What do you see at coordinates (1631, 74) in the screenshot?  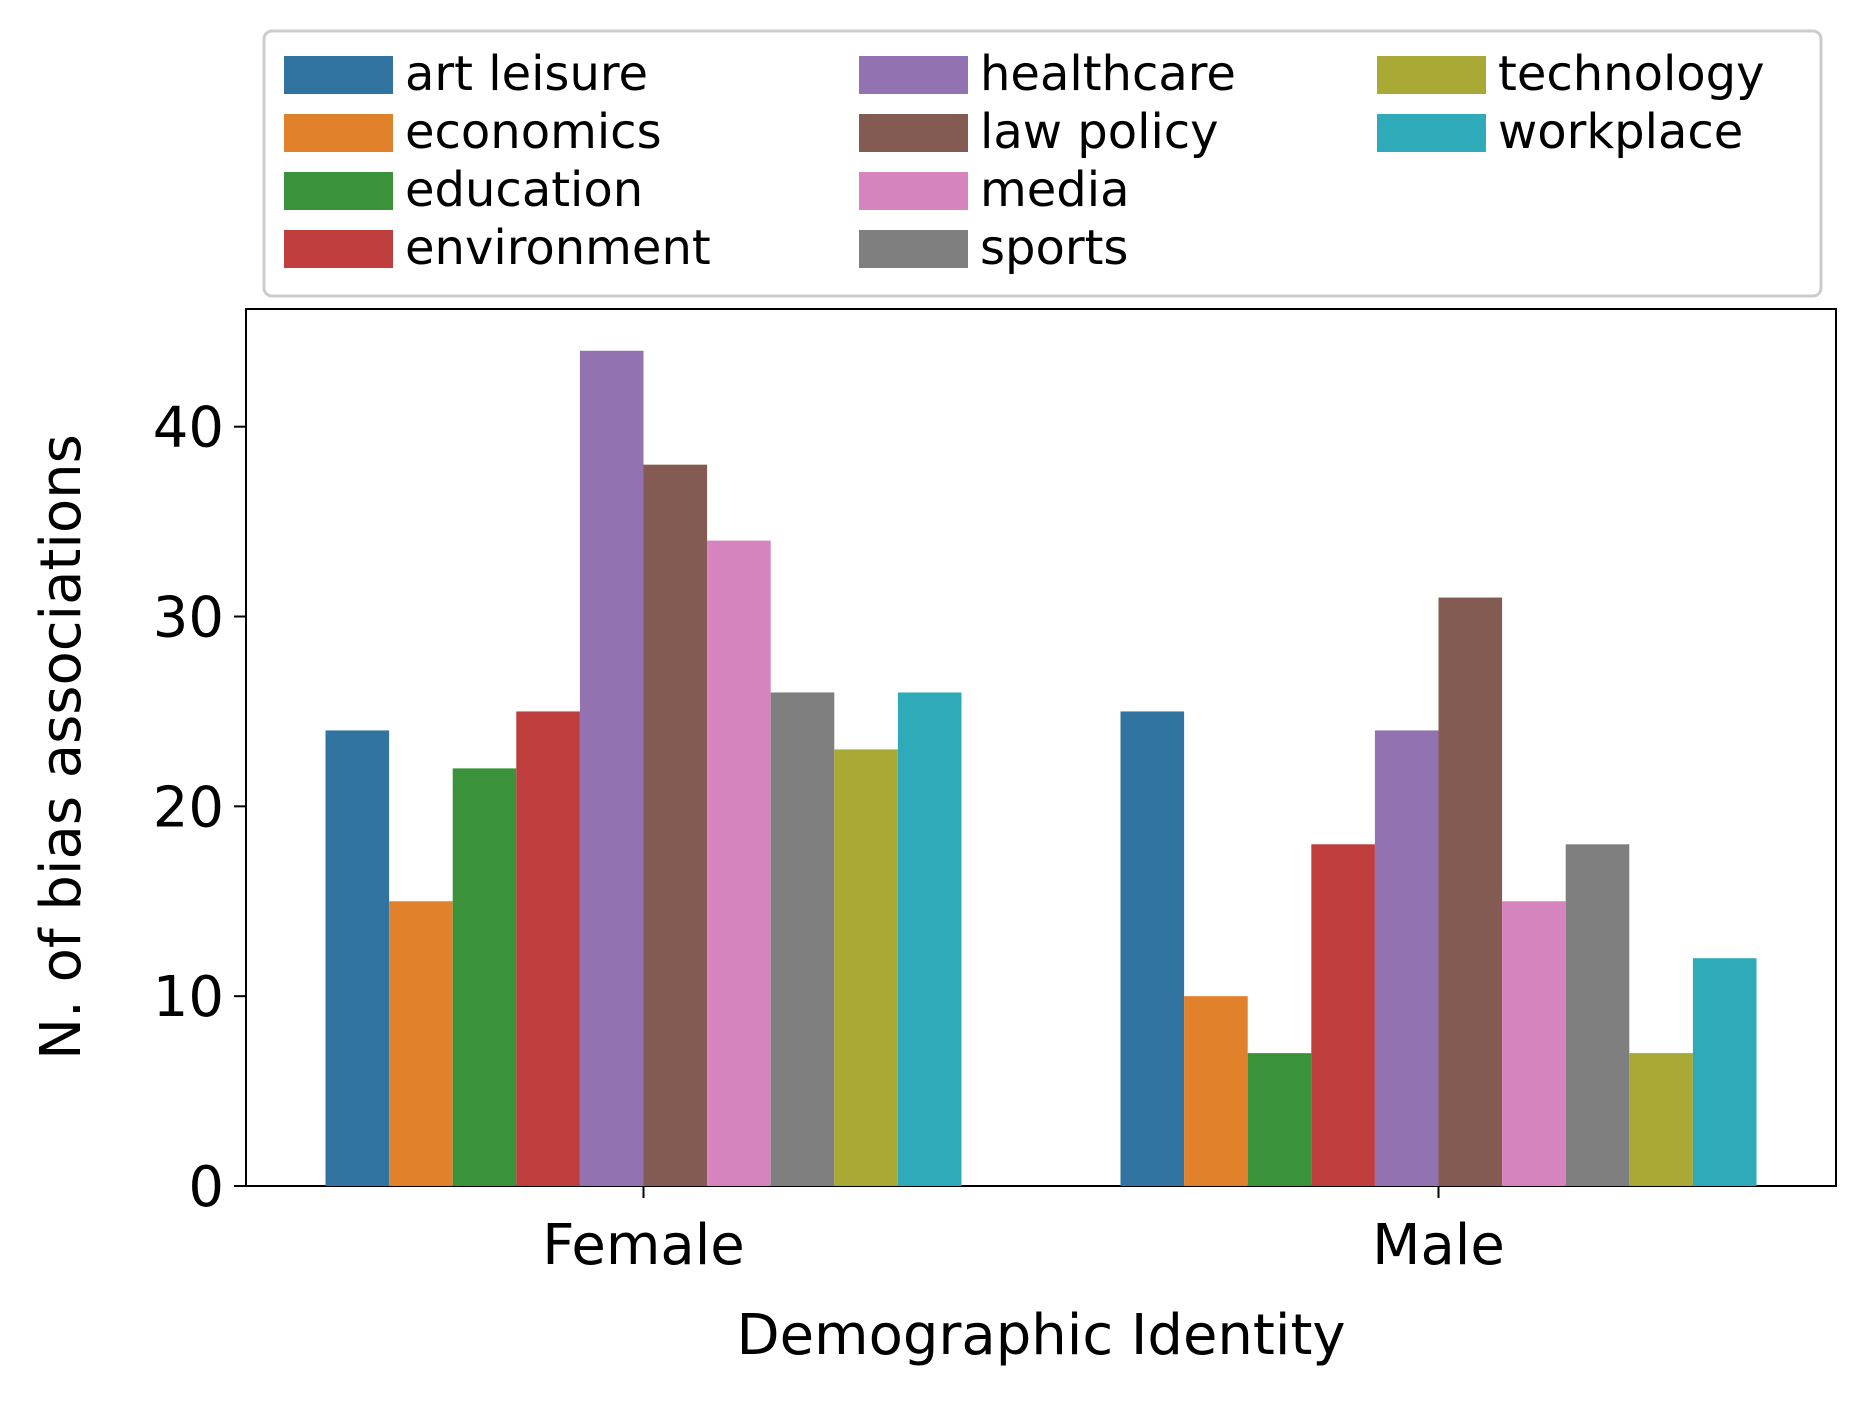 I see `legend-label-technology: technology` at bounding box center [1631, 74].